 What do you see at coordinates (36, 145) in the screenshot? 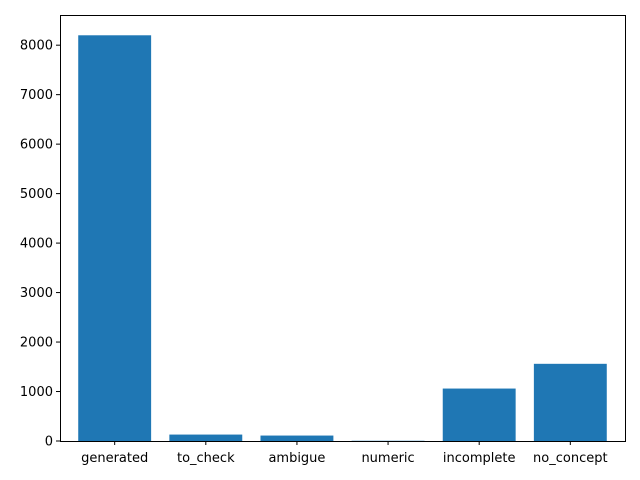
I see `y-tick-label: 6000` at bounding box center [36, 145].